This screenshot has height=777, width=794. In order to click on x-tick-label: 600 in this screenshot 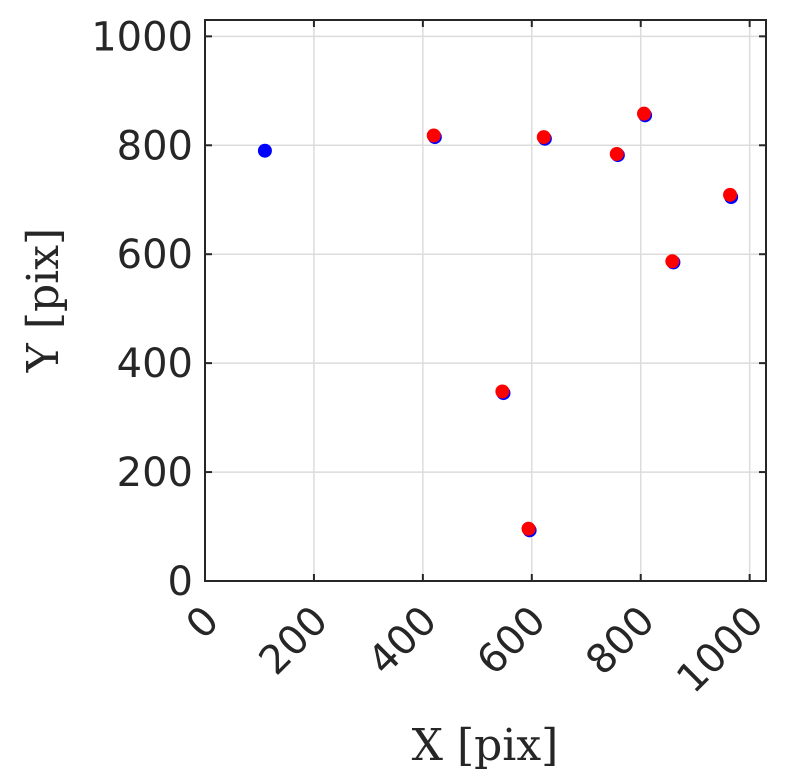, I will do `click(511, 641)`.